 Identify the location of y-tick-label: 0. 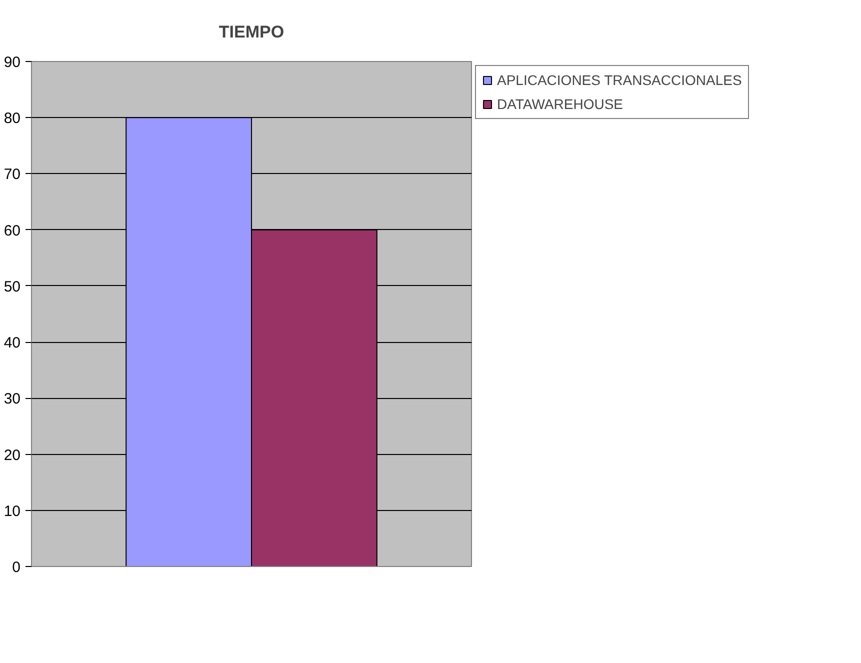
(16, 567).